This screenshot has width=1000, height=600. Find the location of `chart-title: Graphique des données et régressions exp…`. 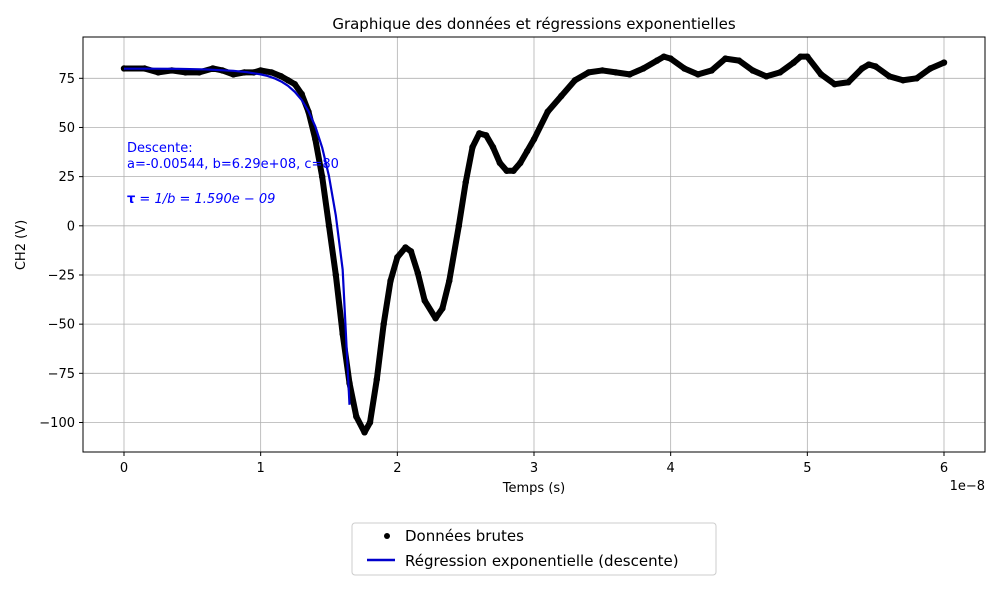

chart-title: Graphique des données et régressions exp… is located at coordinates (534, 24).